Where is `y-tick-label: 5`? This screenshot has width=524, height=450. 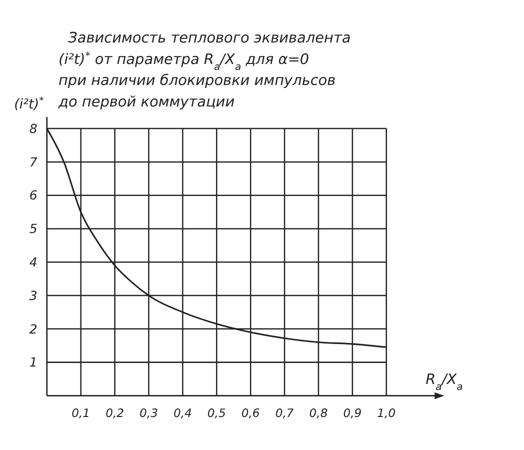 y-tick-label: 5 is located at coordinates (33, 228).